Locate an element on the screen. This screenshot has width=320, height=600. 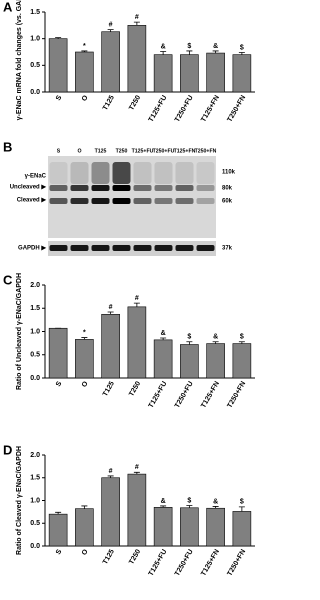
y-tick-label: 0.0 is located at coordinates (35, 546).